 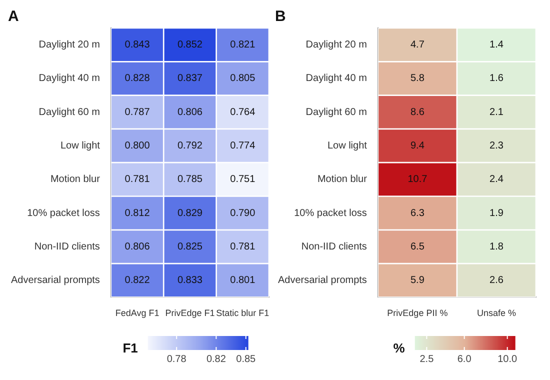 I want to click on data-label: 0.764, so click(x=243, y=112).